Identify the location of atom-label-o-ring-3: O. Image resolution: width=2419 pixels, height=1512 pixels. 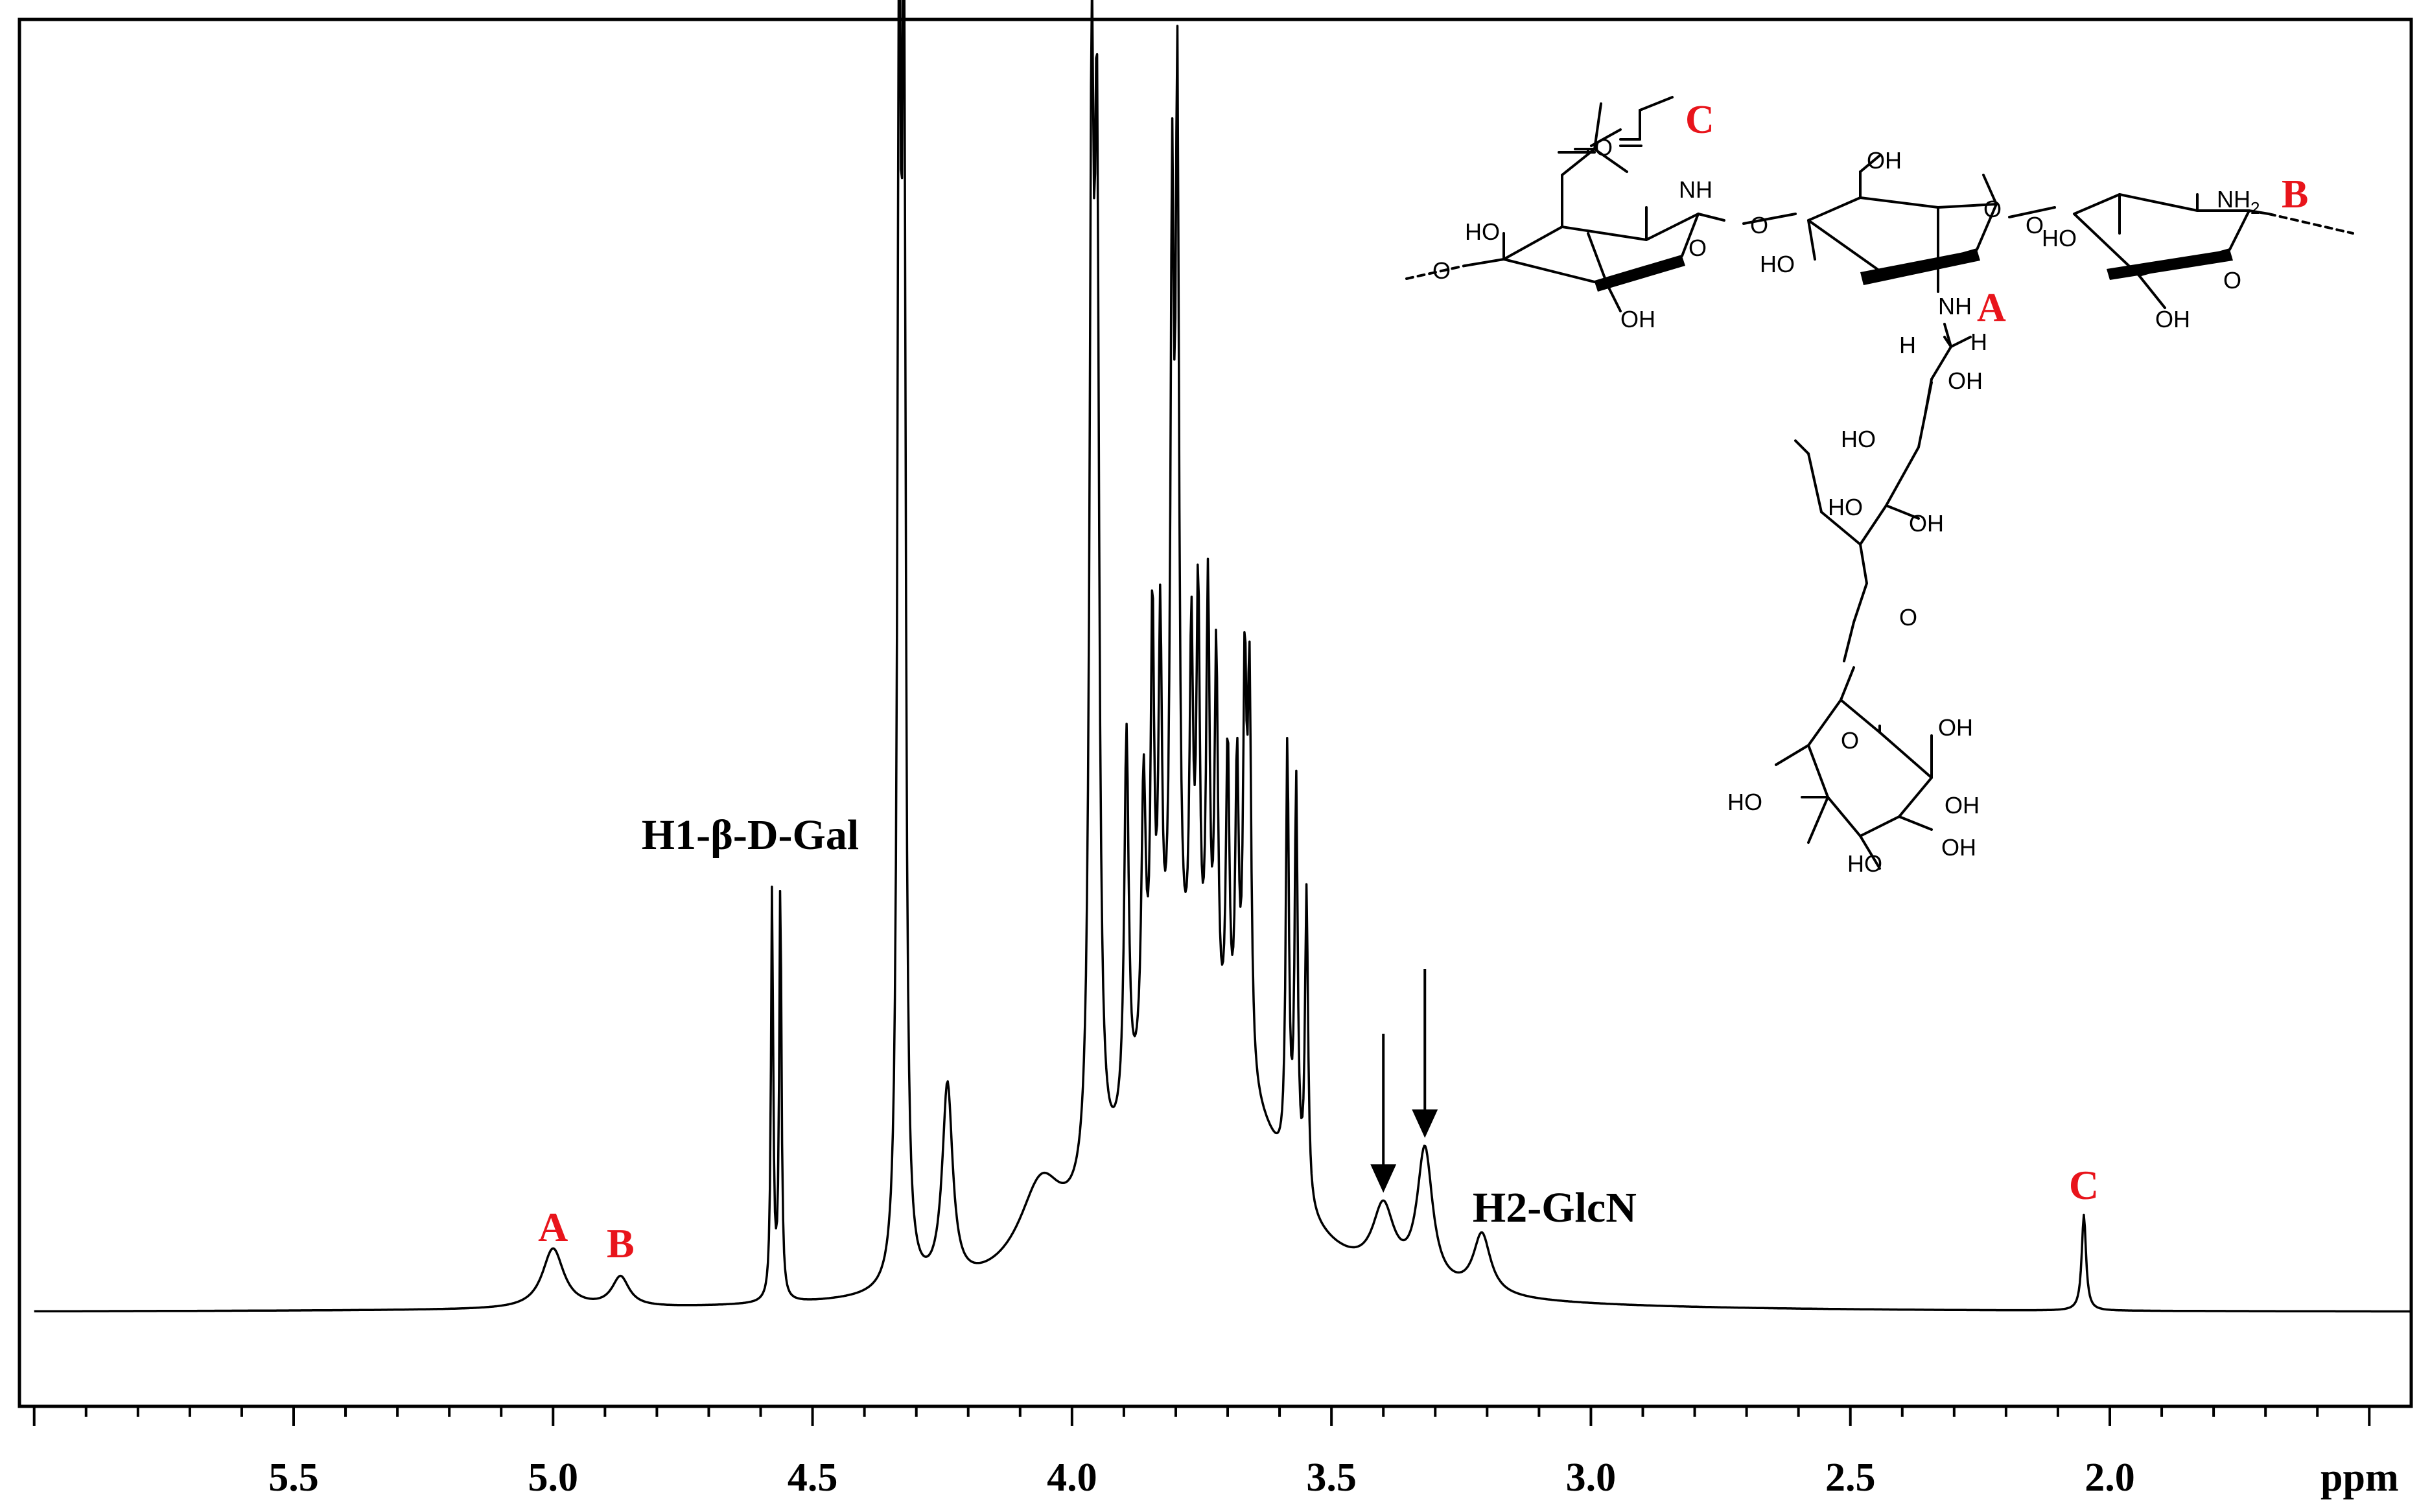
(1850, 740).